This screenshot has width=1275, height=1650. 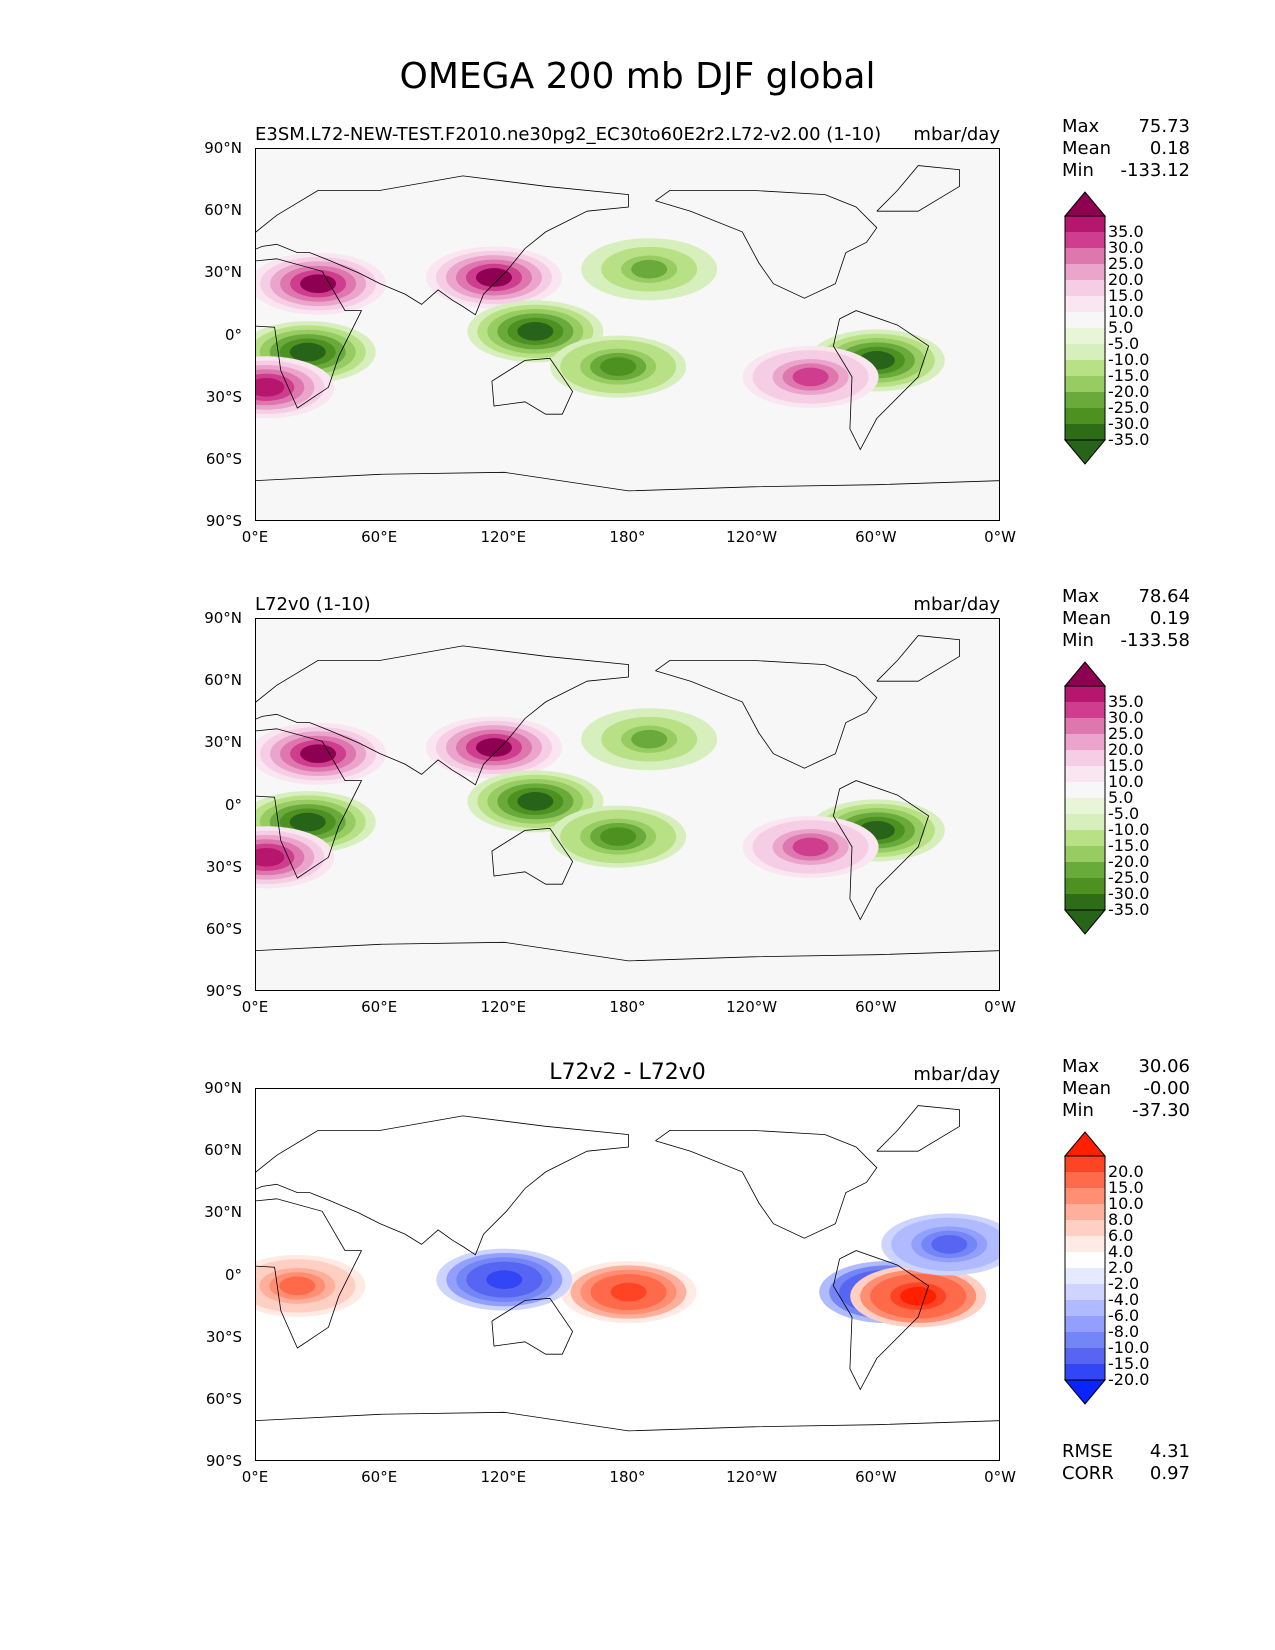 What do you see at coordinates (1169, 618) in the screenshot?
I see `stat-mean: 0.19` at bounding box center [1169, 618].